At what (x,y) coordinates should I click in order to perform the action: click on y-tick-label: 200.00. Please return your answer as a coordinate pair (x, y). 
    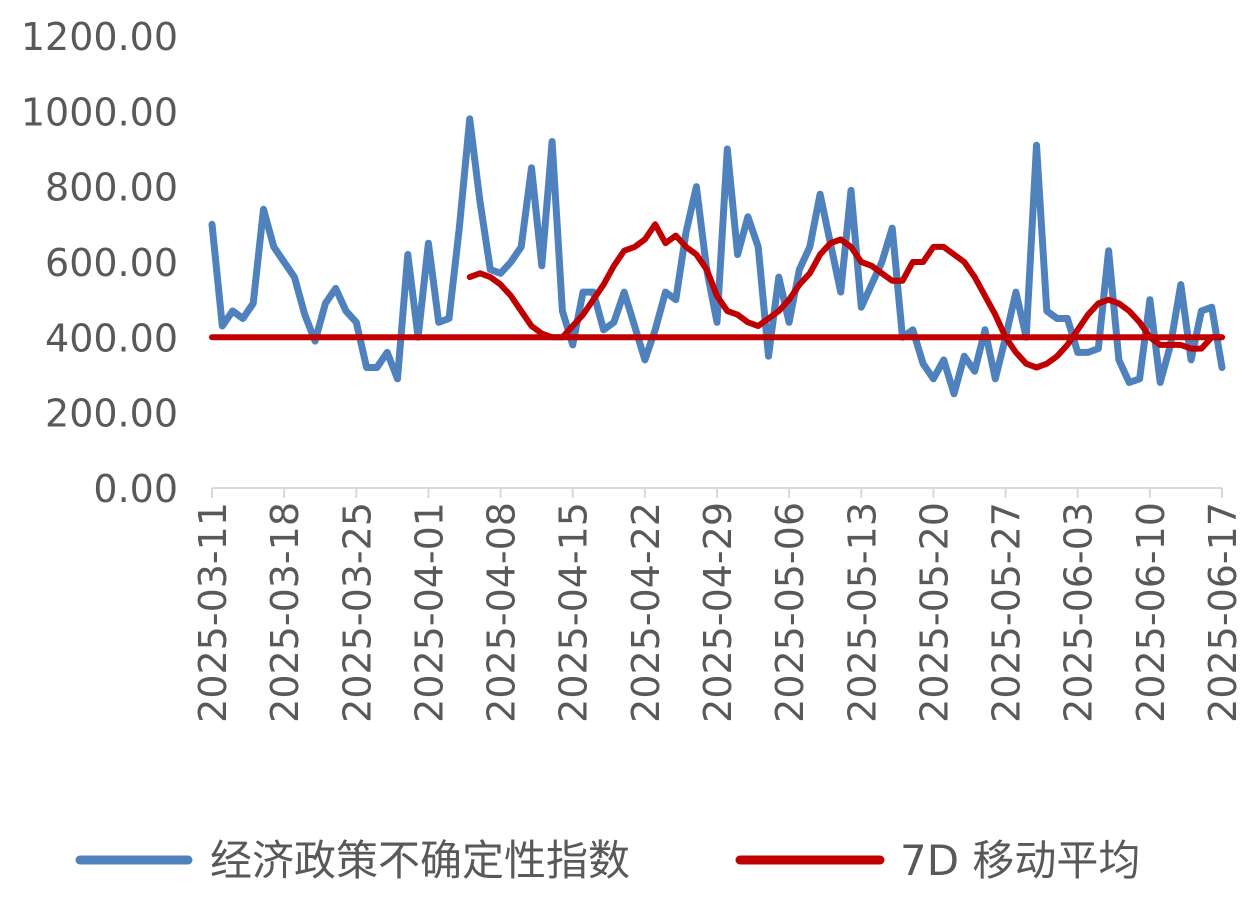
    Looking at the image, I should click on (111, 414).